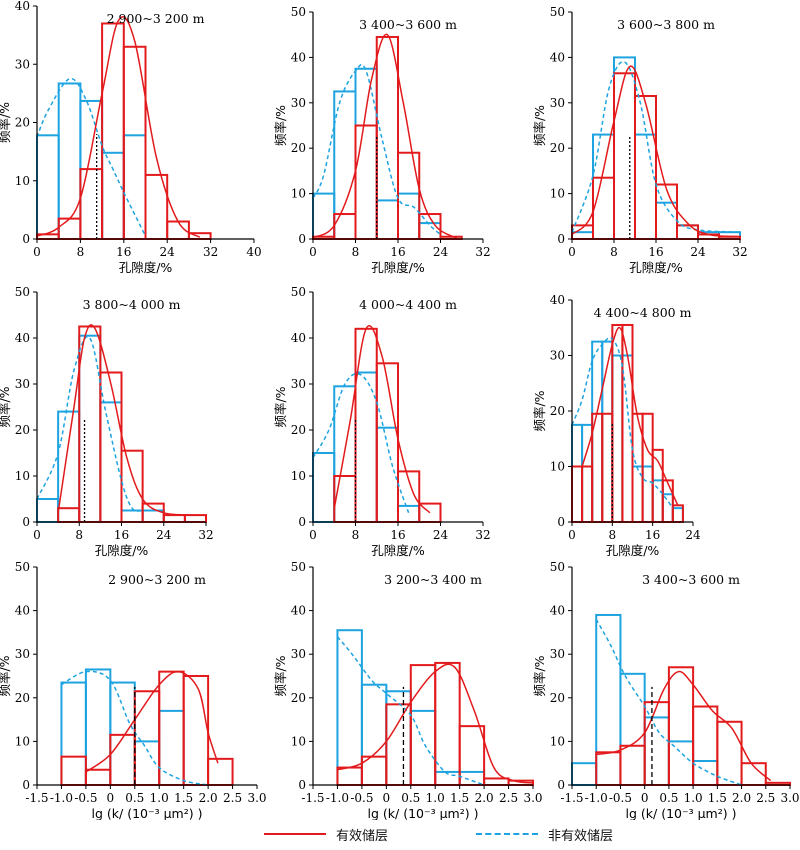 The height and width of the screenshot is (850, 800). What do you see at coordinates (232, 798) in the screenshot?
I see `x-tick-label: 2.5` at bounding box center [232, 798].